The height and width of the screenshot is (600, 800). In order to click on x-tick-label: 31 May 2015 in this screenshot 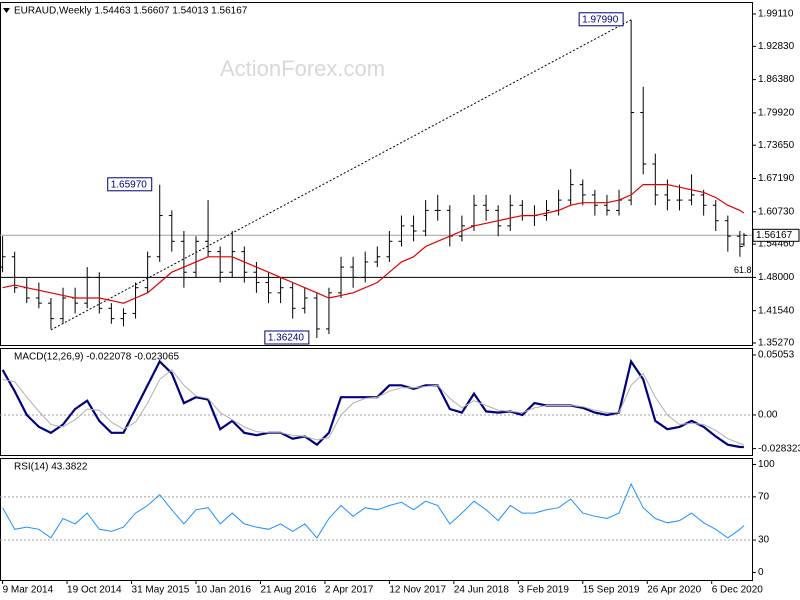, I will do `click(161, 590)`.